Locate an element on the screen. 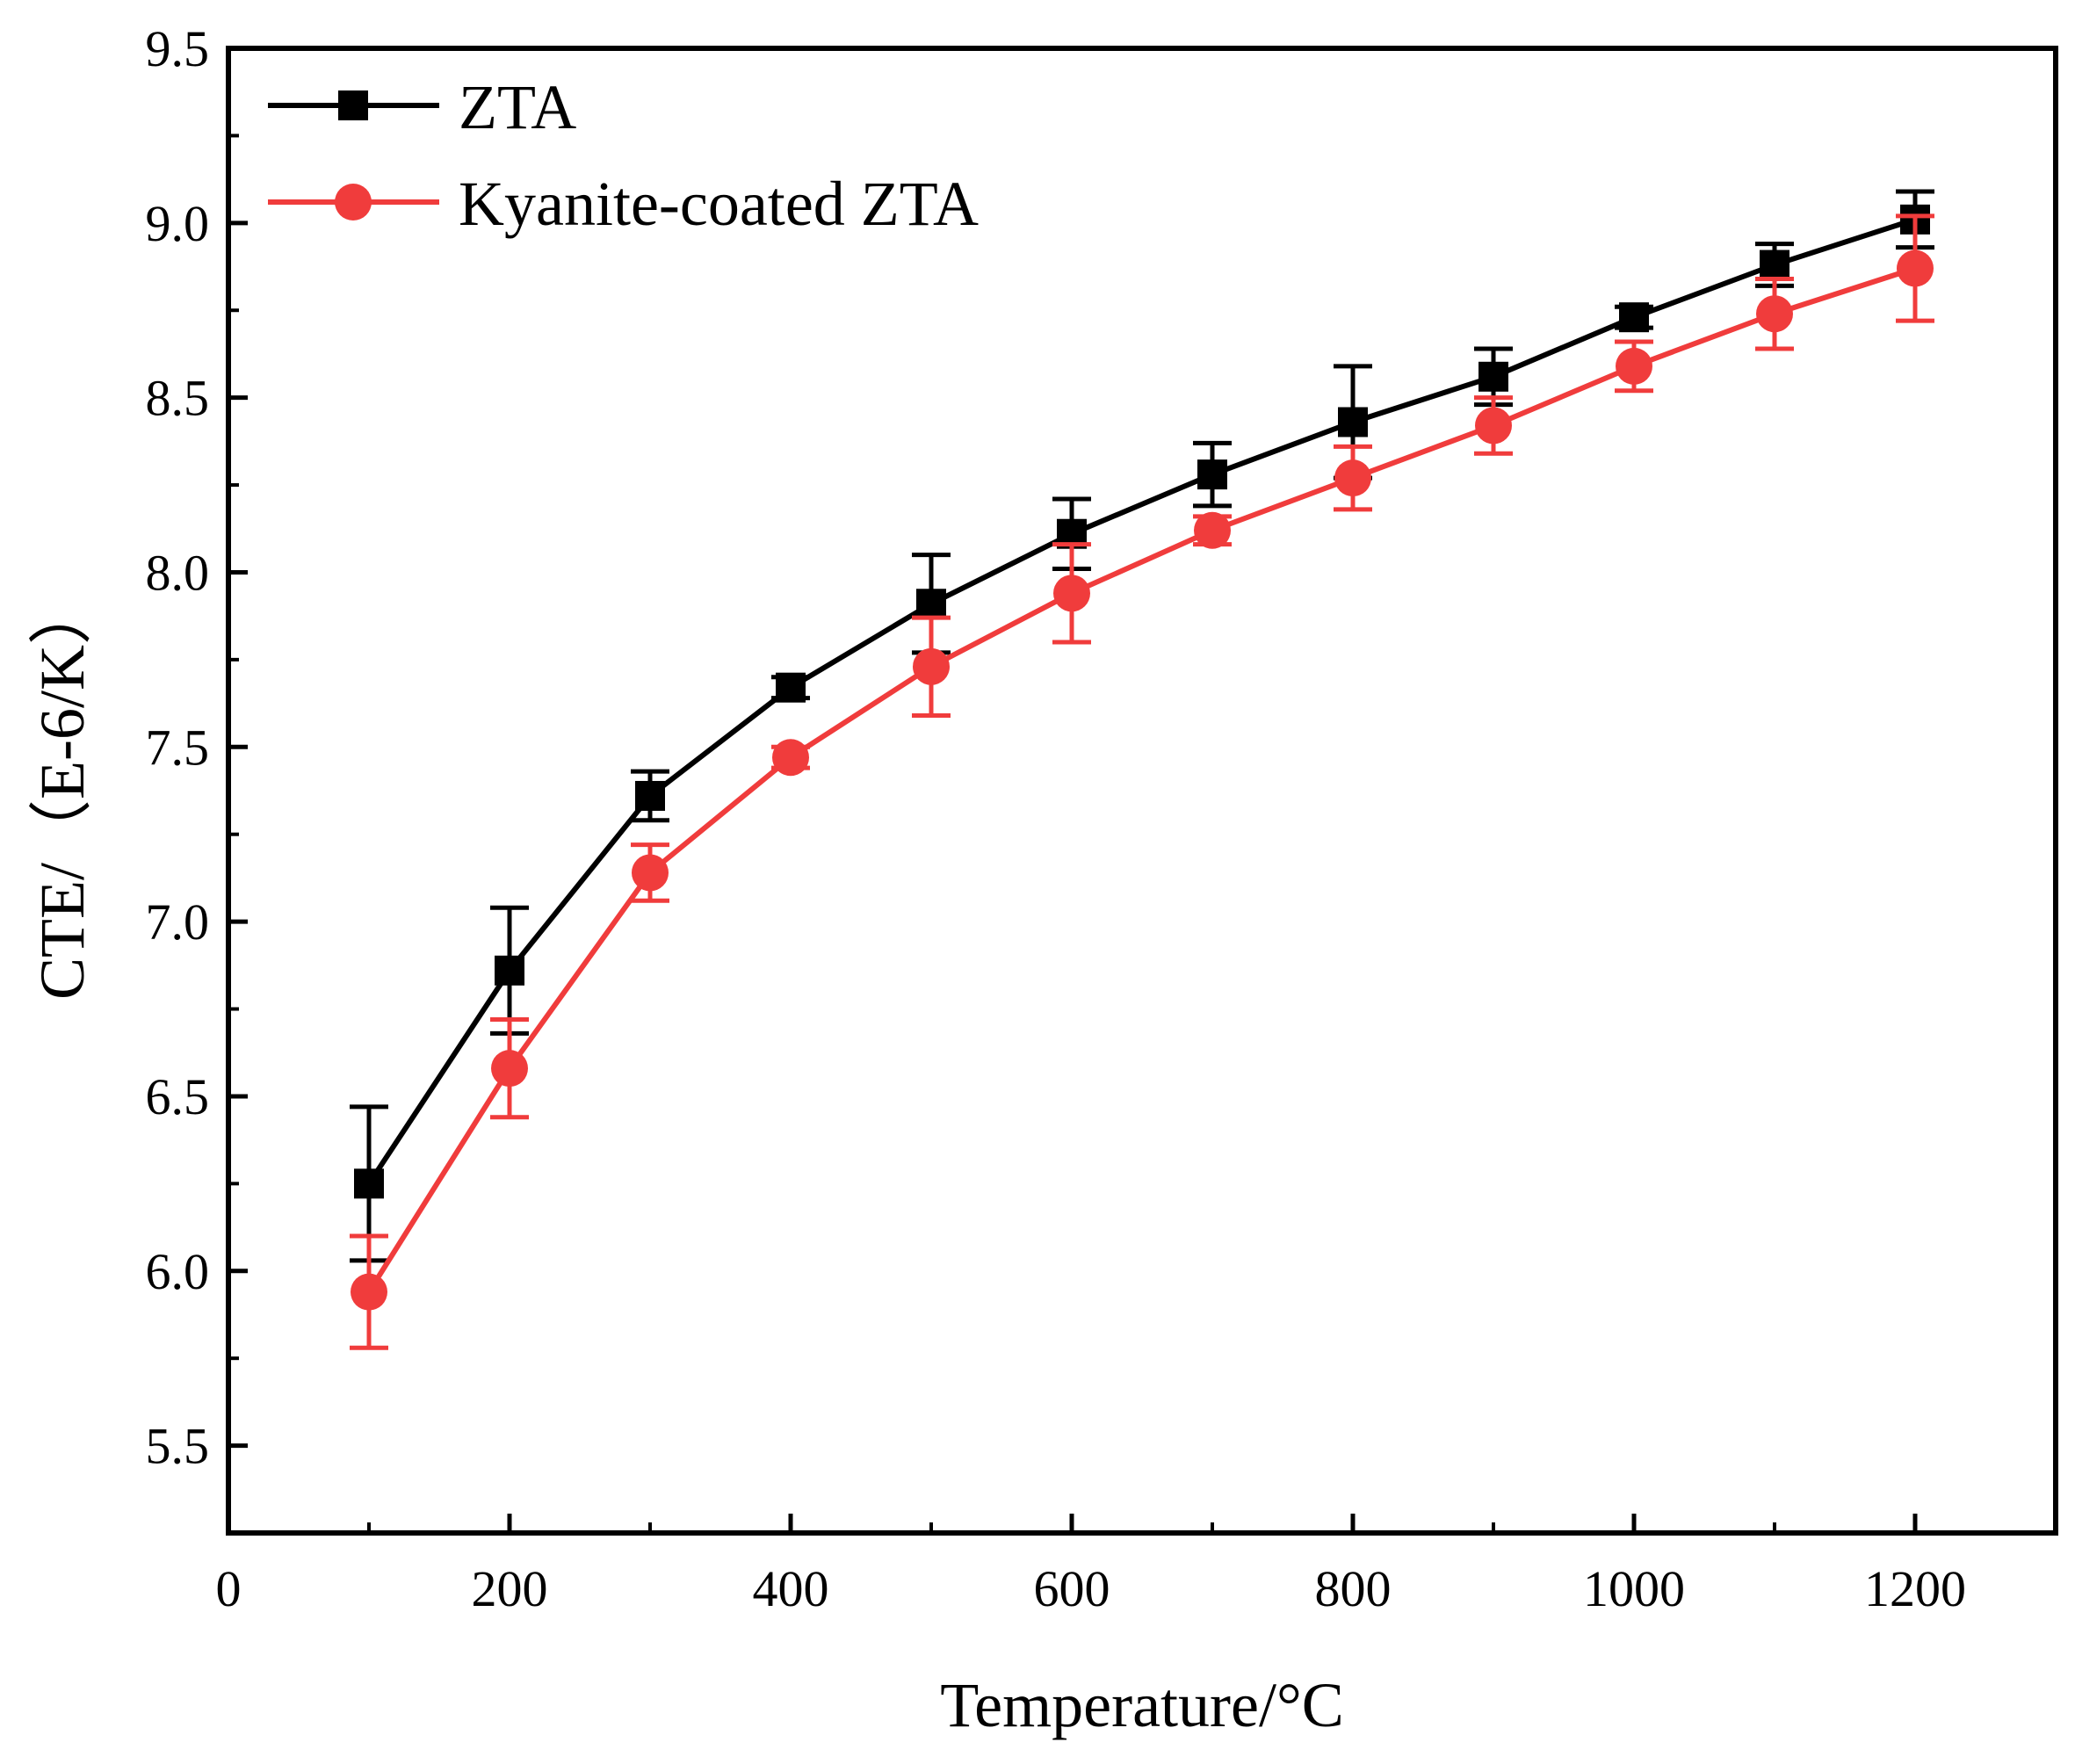  y-tick-label: 5.5 is located at coordinates (178, 1446).